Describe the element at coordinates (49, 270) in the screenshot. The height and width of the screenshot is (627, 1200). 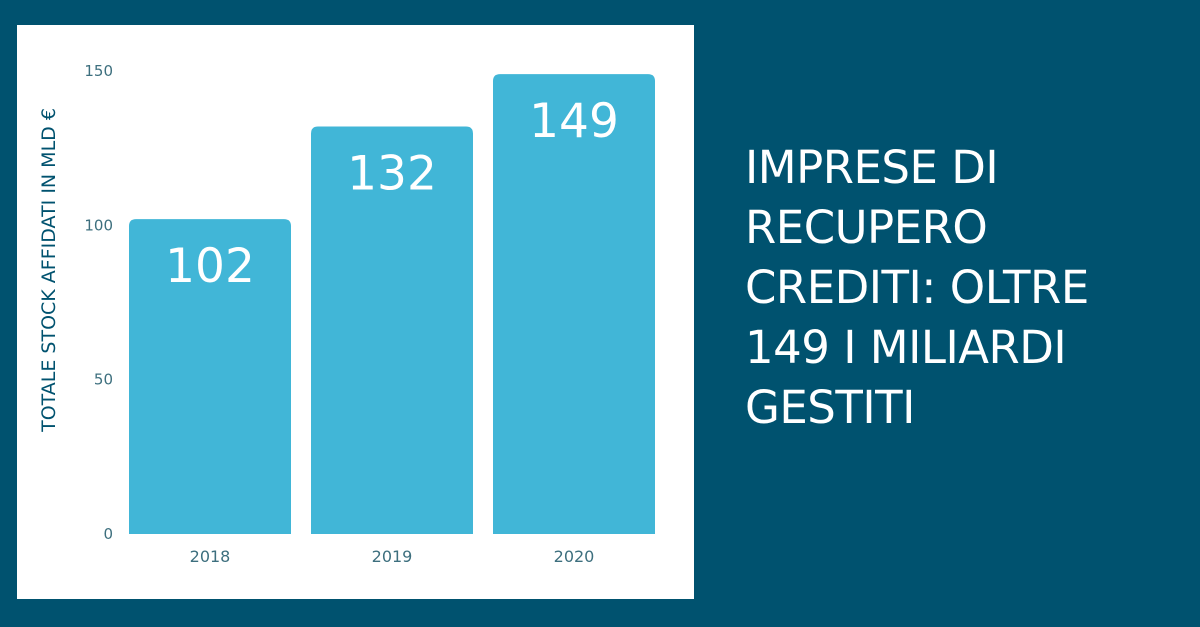
I see `y-axis-label: TOTALE STOCK AFFIDATI IN MLD €` at that location.